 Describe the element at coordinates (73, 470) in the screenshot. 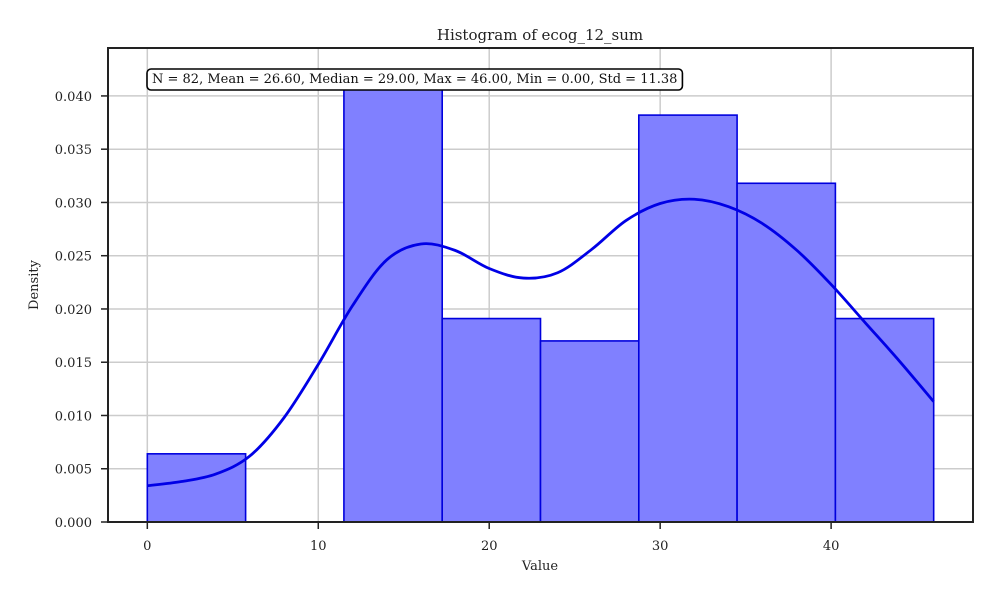

I see `y-tick-label: 0.005` at that location.